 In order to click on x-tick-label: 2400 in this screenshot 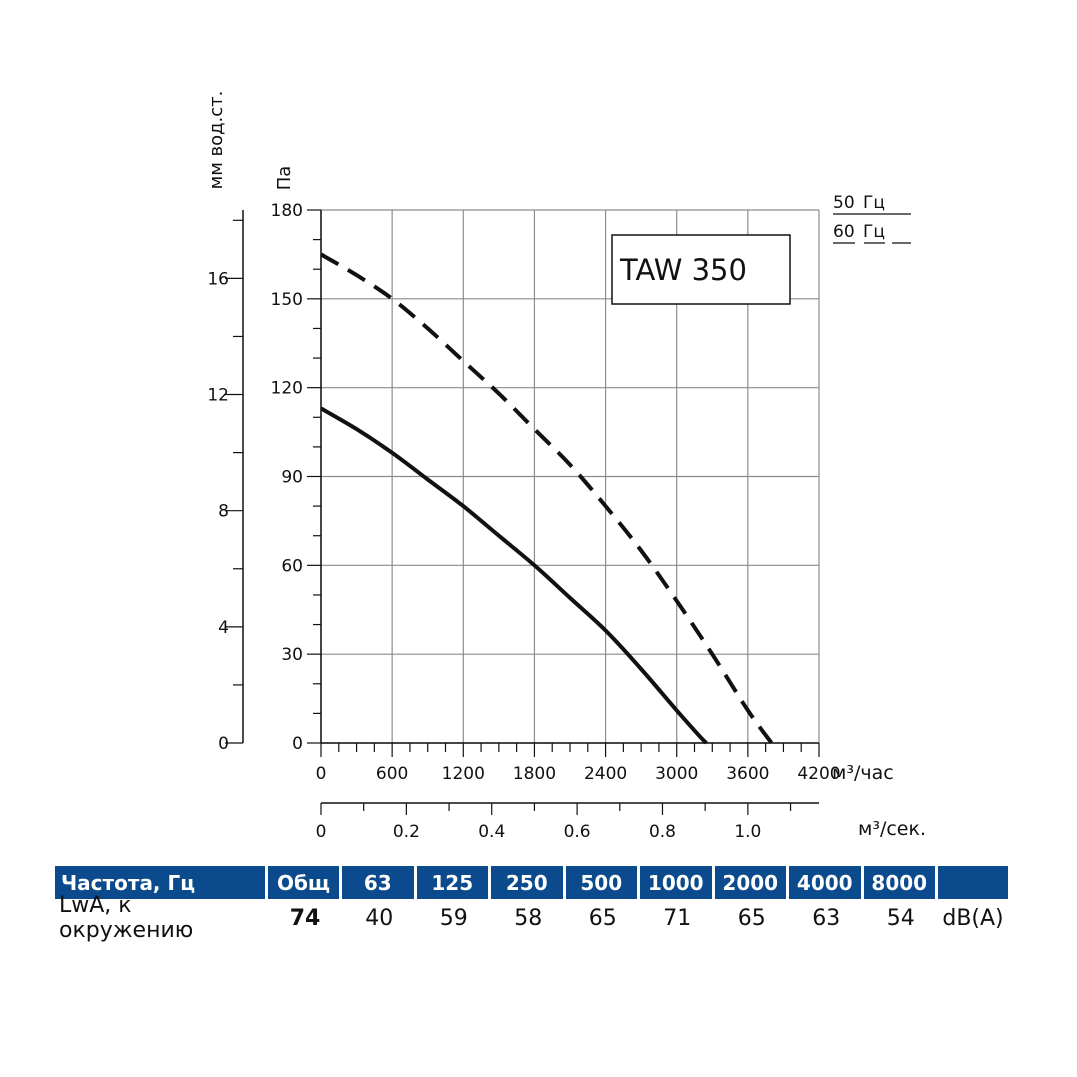, I will do `click(605, 774)`.